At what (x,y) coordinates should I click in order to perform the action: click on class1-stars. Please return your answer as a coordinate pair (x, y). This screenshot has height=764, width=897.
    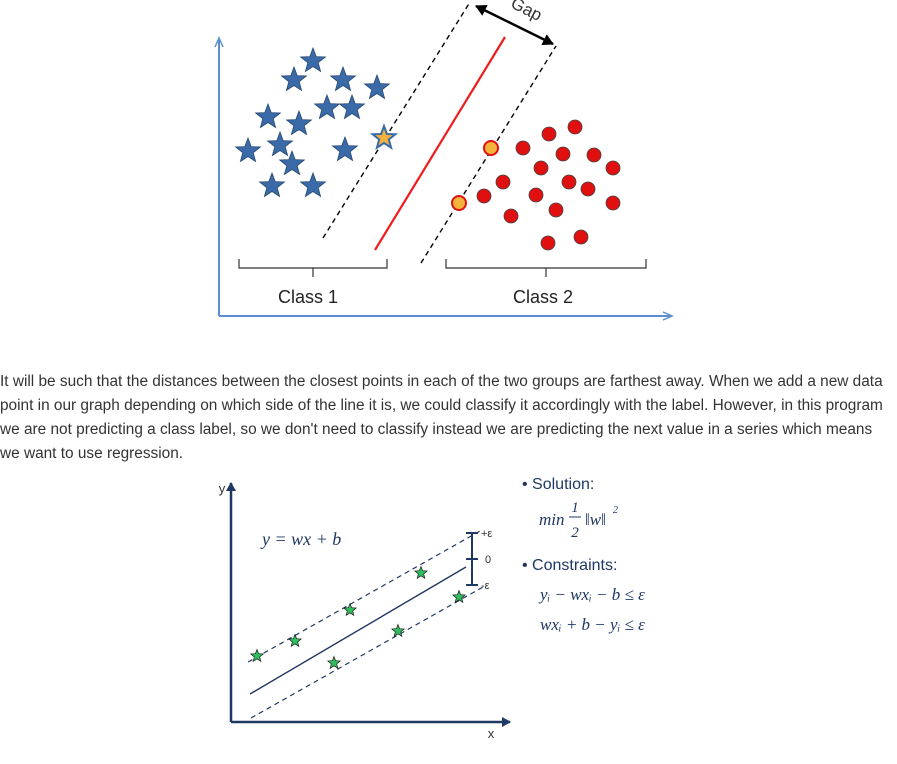
    Looking at the image, I should click on (316, 122).